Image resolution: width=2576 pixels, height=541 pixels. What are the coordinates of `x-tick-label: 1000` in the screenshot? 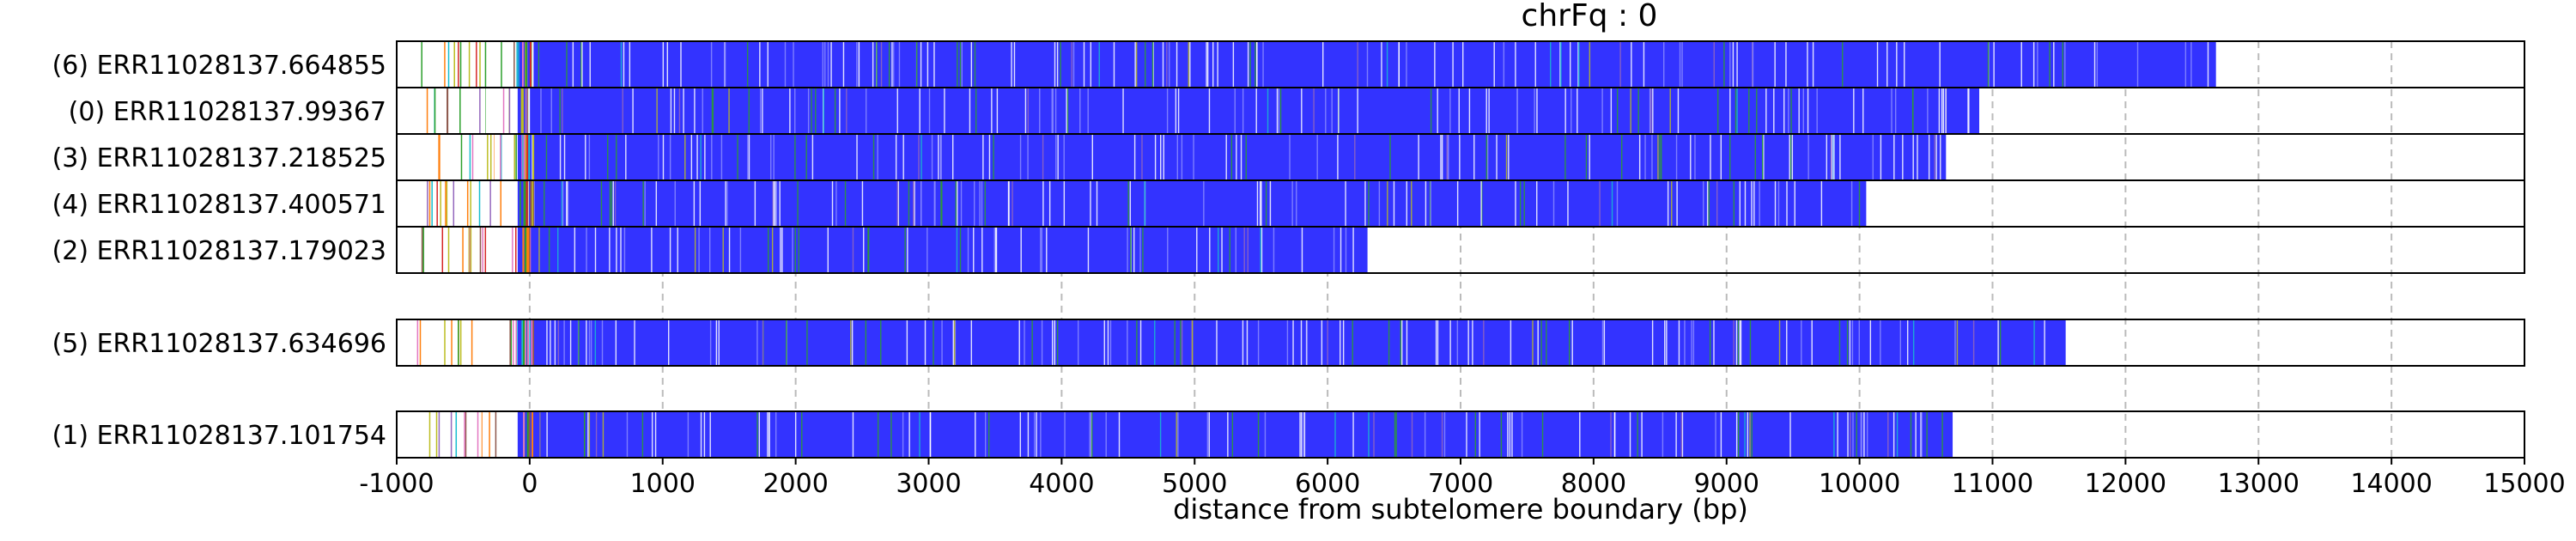 It's located at (663, 484).